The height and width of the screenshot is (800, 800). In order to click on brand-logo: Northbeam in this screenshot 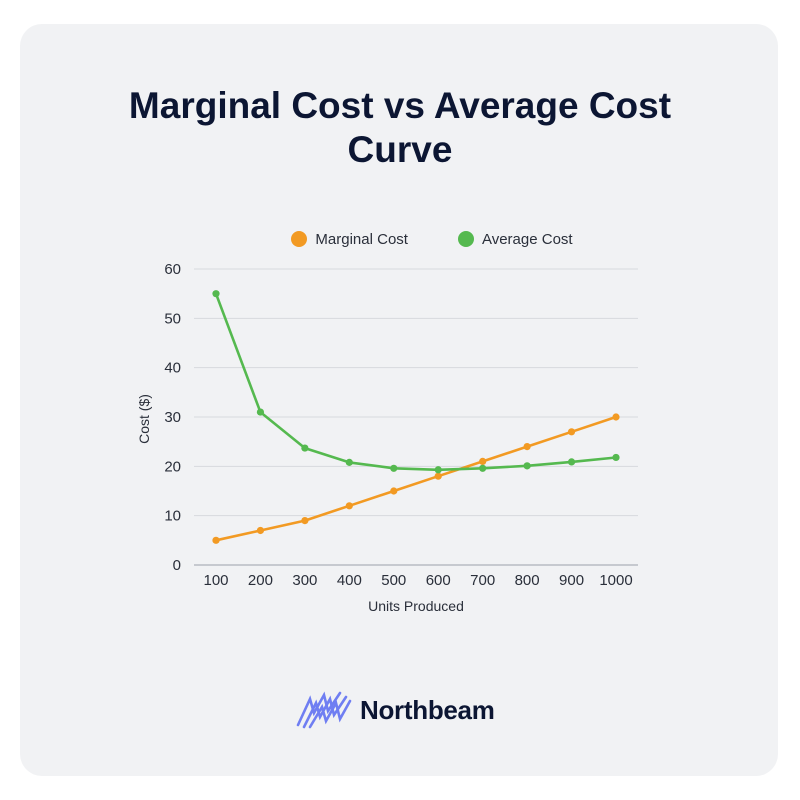, I will do `click(395, 710)`.